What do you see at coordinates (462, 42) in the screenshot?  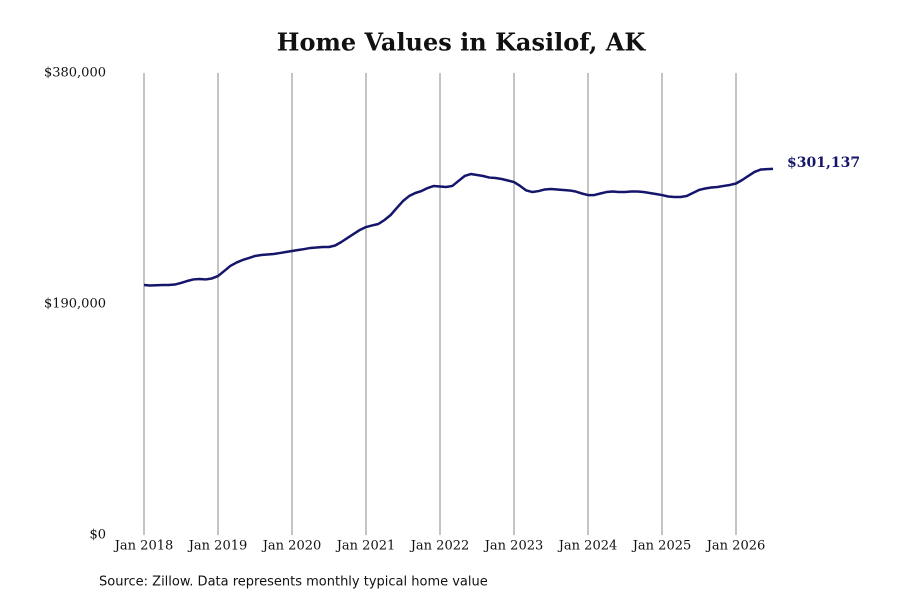 I see `chart-title: Home Values in Kasilof, AK` at bounding box center [462, 42].